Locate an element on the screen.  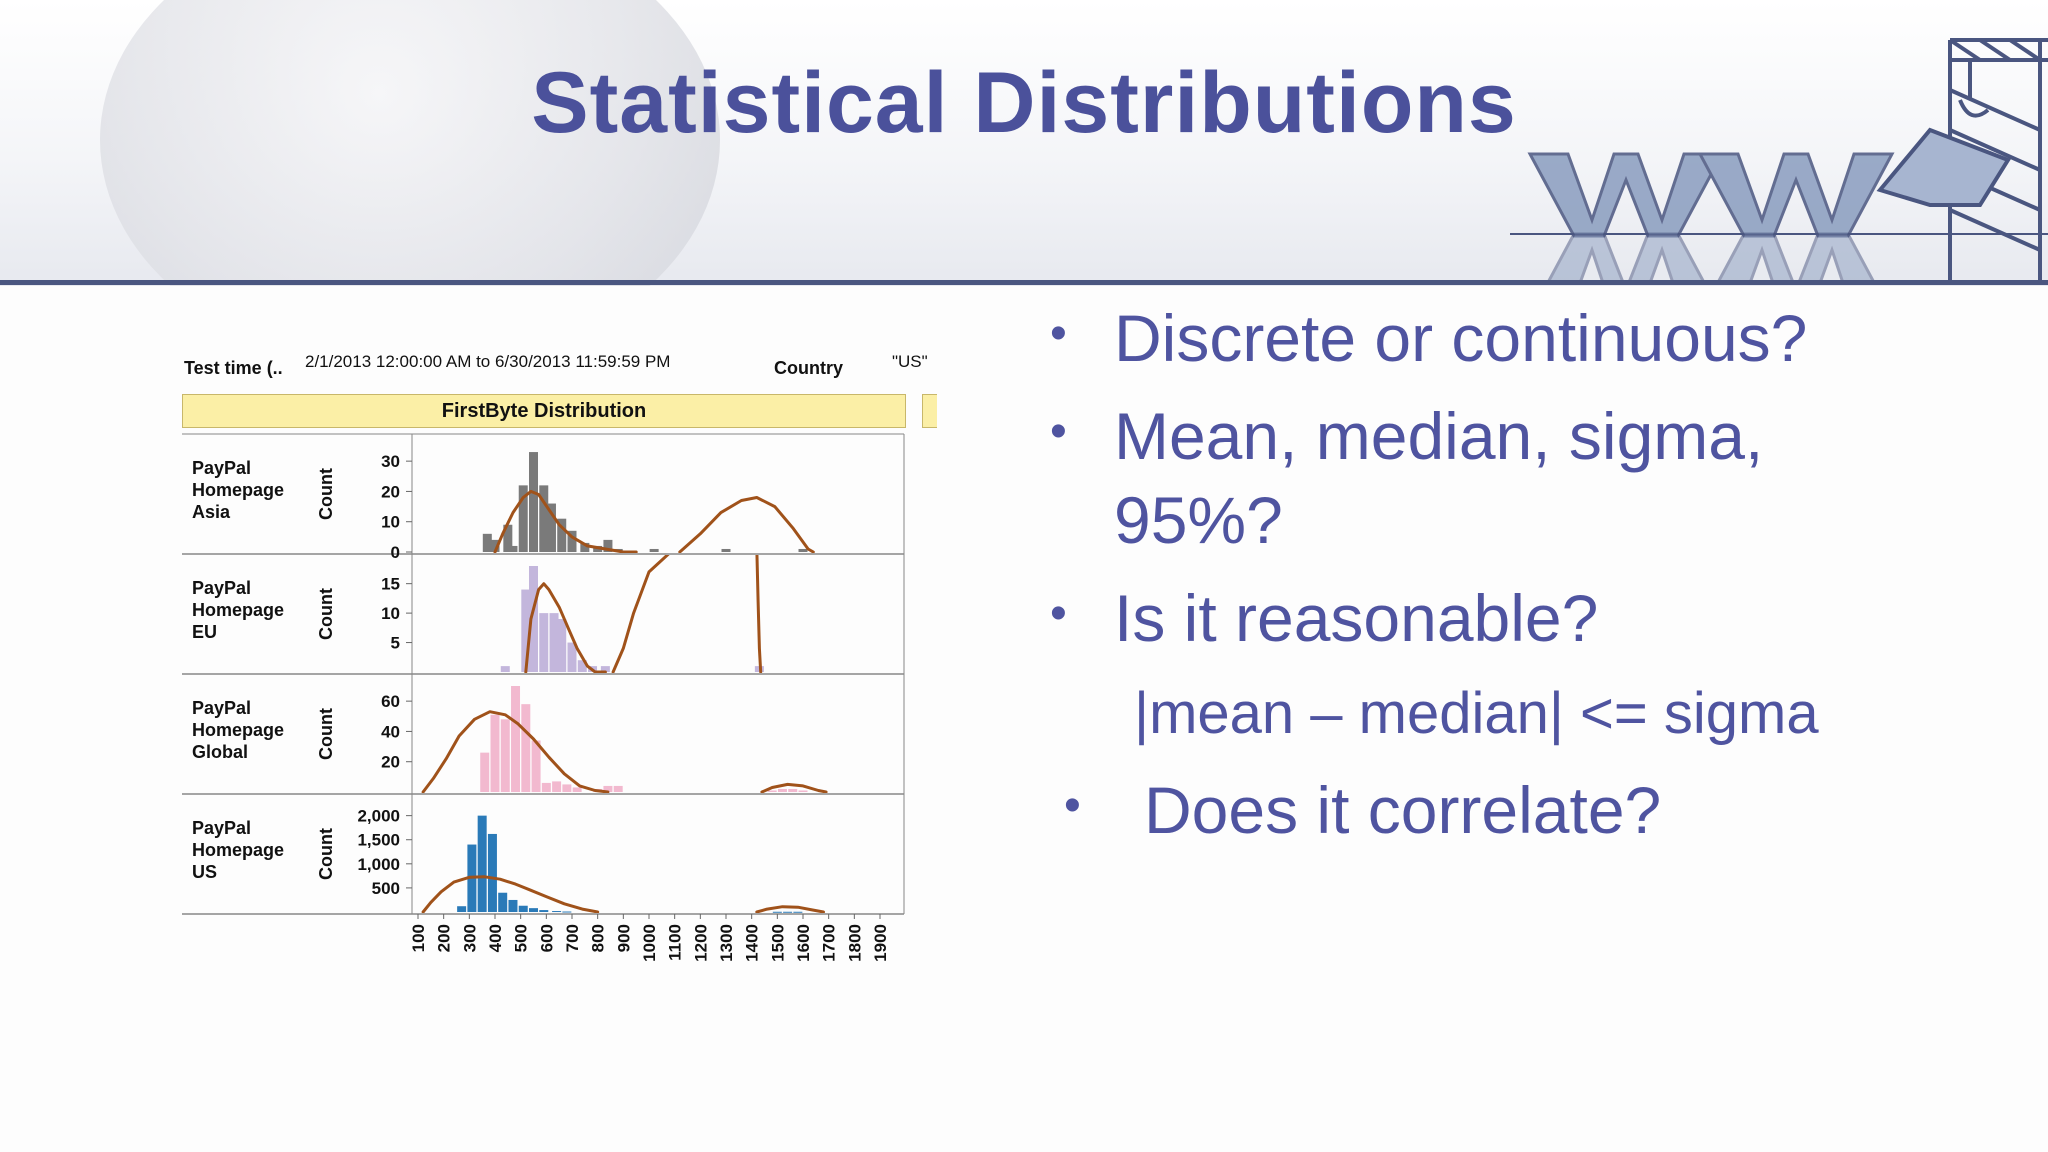
x-tick-label: 200 is located at coordinates (444, 938).